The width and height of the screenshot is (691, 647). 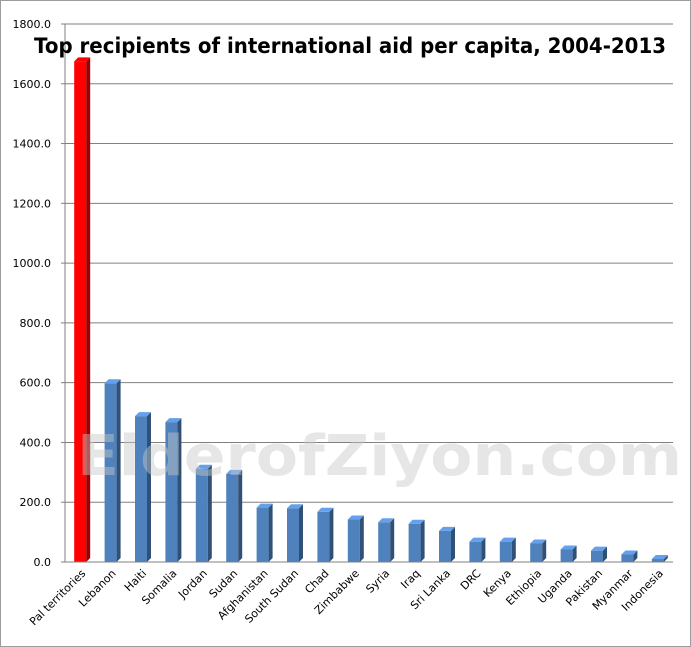 I want to click on bar-myanmar, so click(x=629, y=556).